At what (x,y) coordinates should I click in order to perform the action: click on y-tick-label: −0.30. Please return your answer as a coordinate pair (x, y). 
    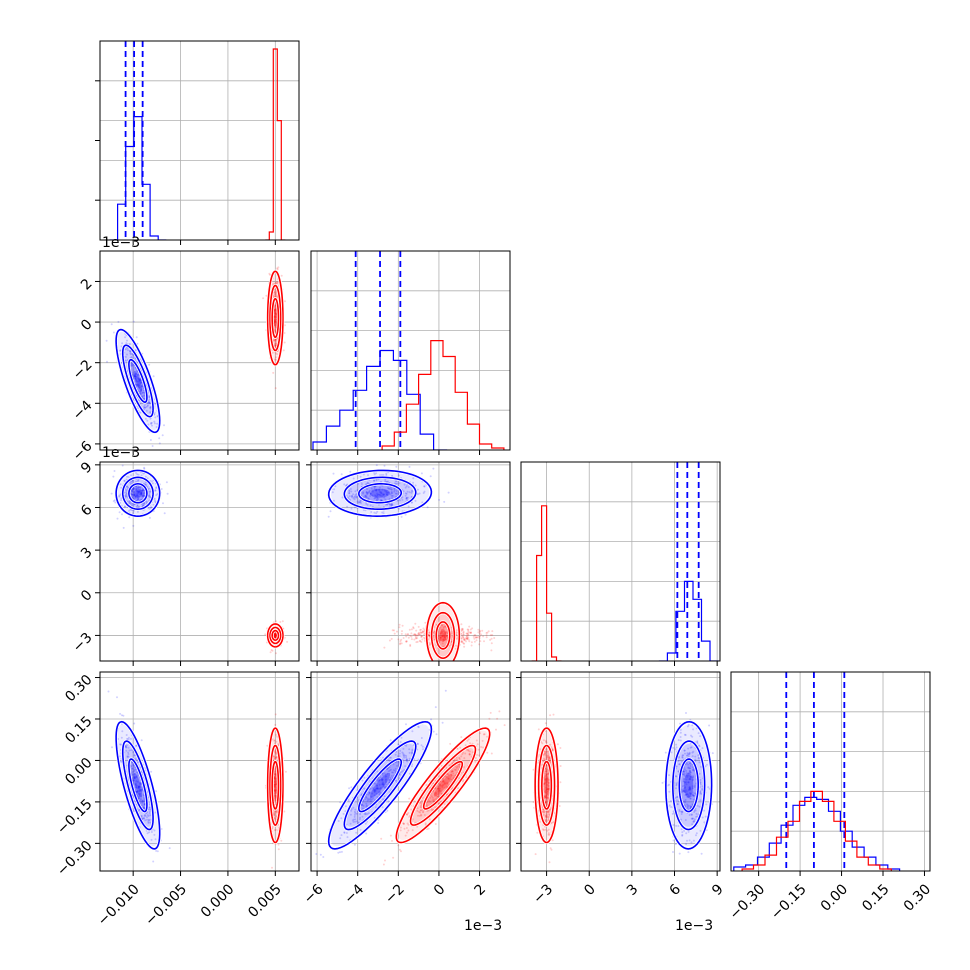
    Looking at the image, I should click on (75, 859).